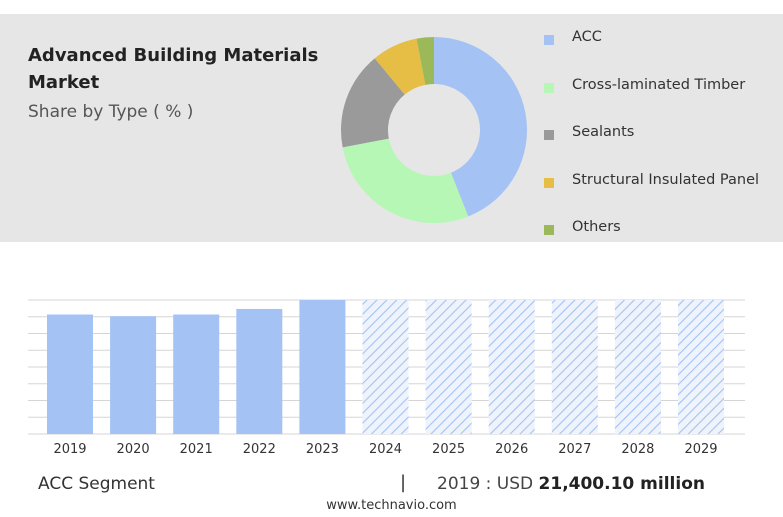 The height and width of the screenshot is (517, 783). Describe the element at coordinates (69, 449) in the screenshot. I see `x-tick-label: 2019` at that location.